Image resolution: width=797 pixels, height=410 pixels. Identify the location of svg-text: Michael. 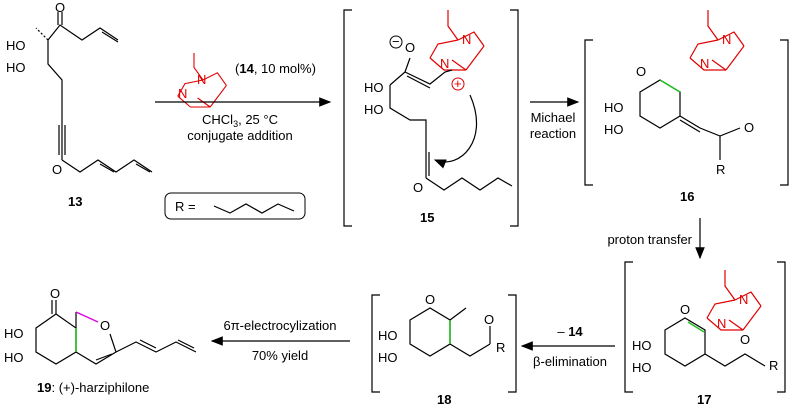
(553, 117).